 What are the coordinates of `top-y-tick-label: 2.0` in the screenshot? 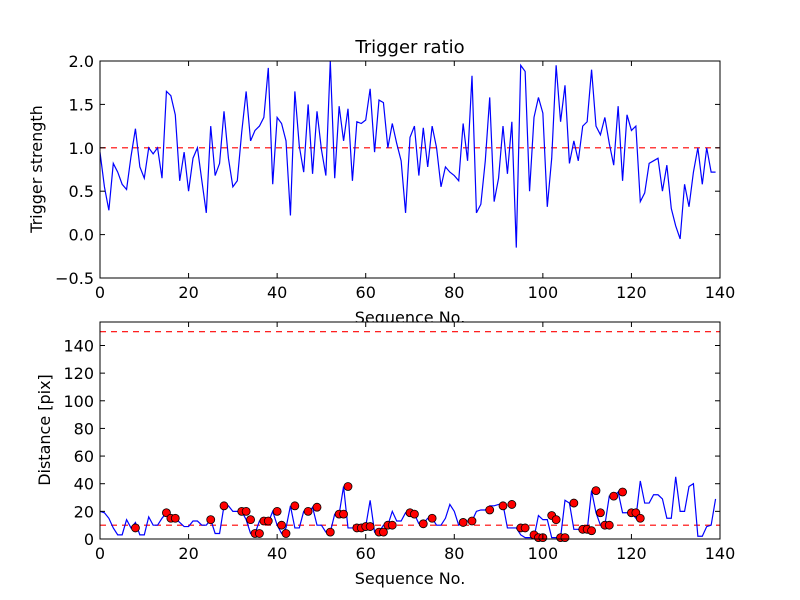 It's located at (81, 61).